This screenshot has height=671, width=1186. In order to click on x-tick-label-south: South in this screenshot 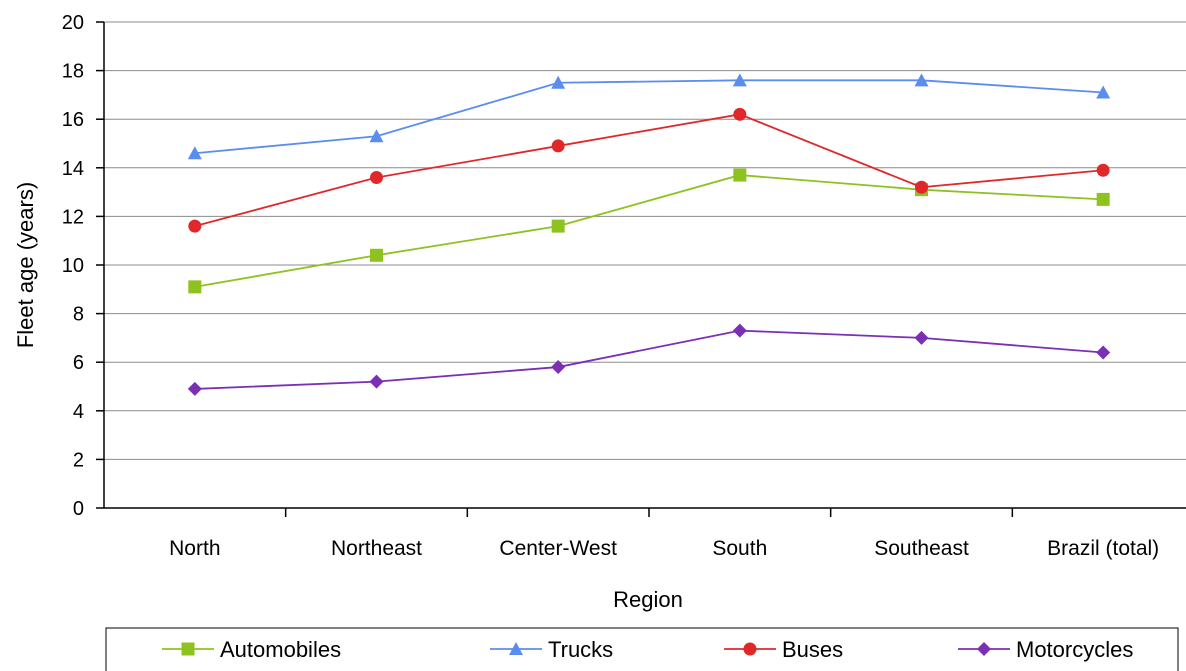, I will do `click(739, 548)`.